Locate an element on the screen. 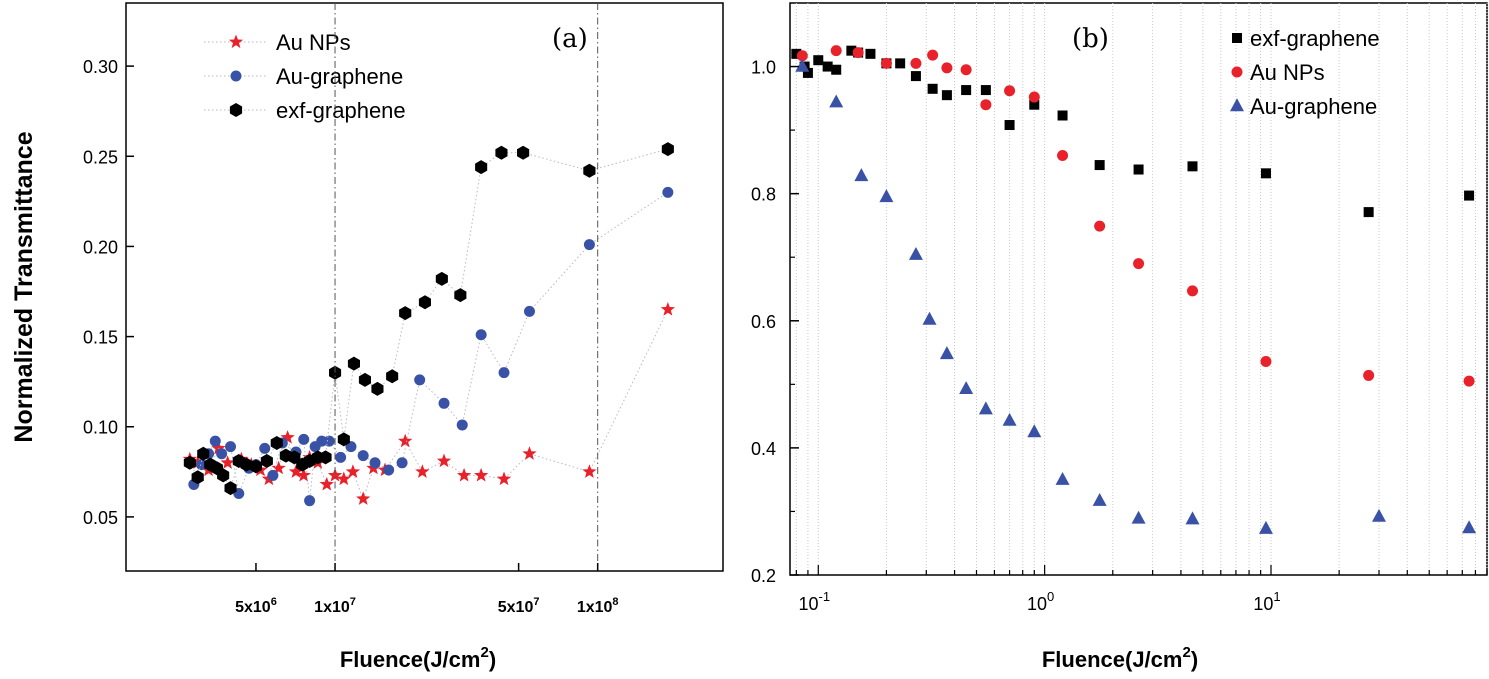 The image size is (1489, 679). x-axis-label-a: Fluence(J/cm2) is located at coordinates (418, 658).